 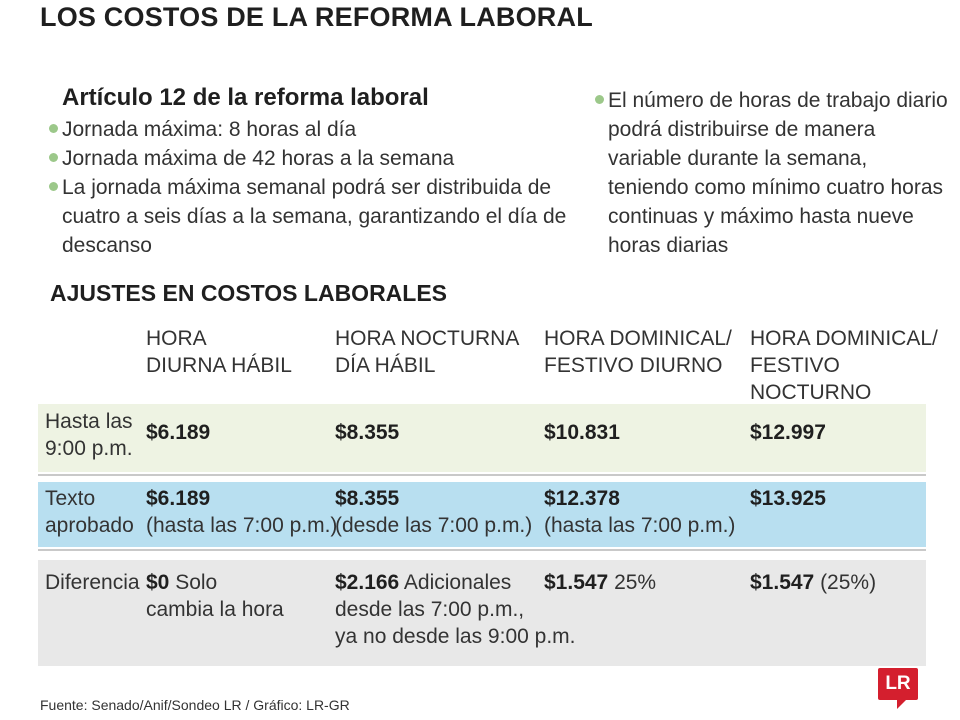 What do you see at coordinates (482, 438) in the screenshot?
I see `row-background-hasta` at bounding box center [482, 438].